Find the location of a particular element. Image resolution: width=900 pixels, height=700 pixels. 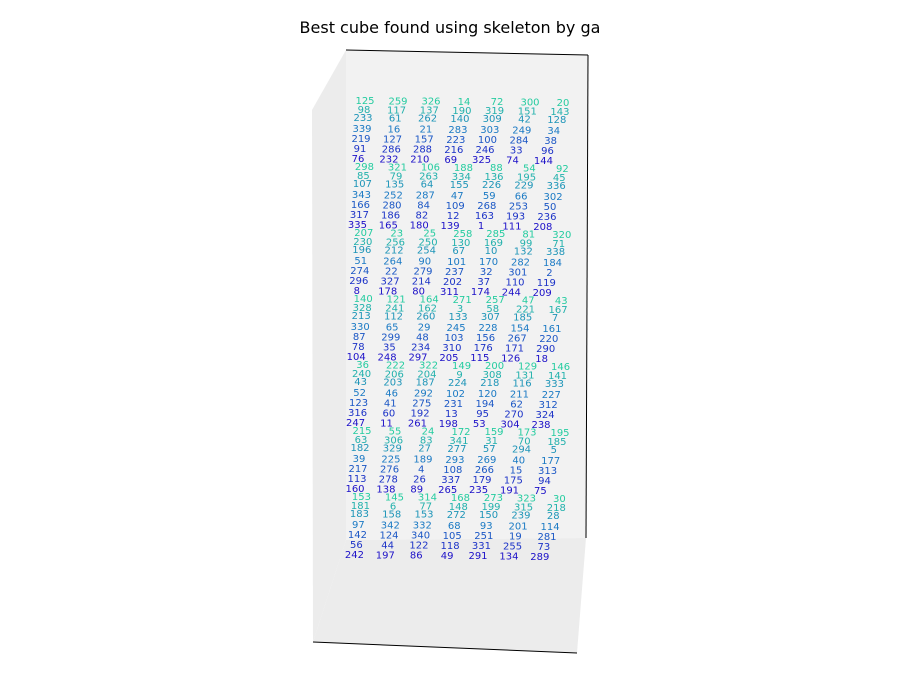

point-label: 126 is located at coordinates (510, 359).